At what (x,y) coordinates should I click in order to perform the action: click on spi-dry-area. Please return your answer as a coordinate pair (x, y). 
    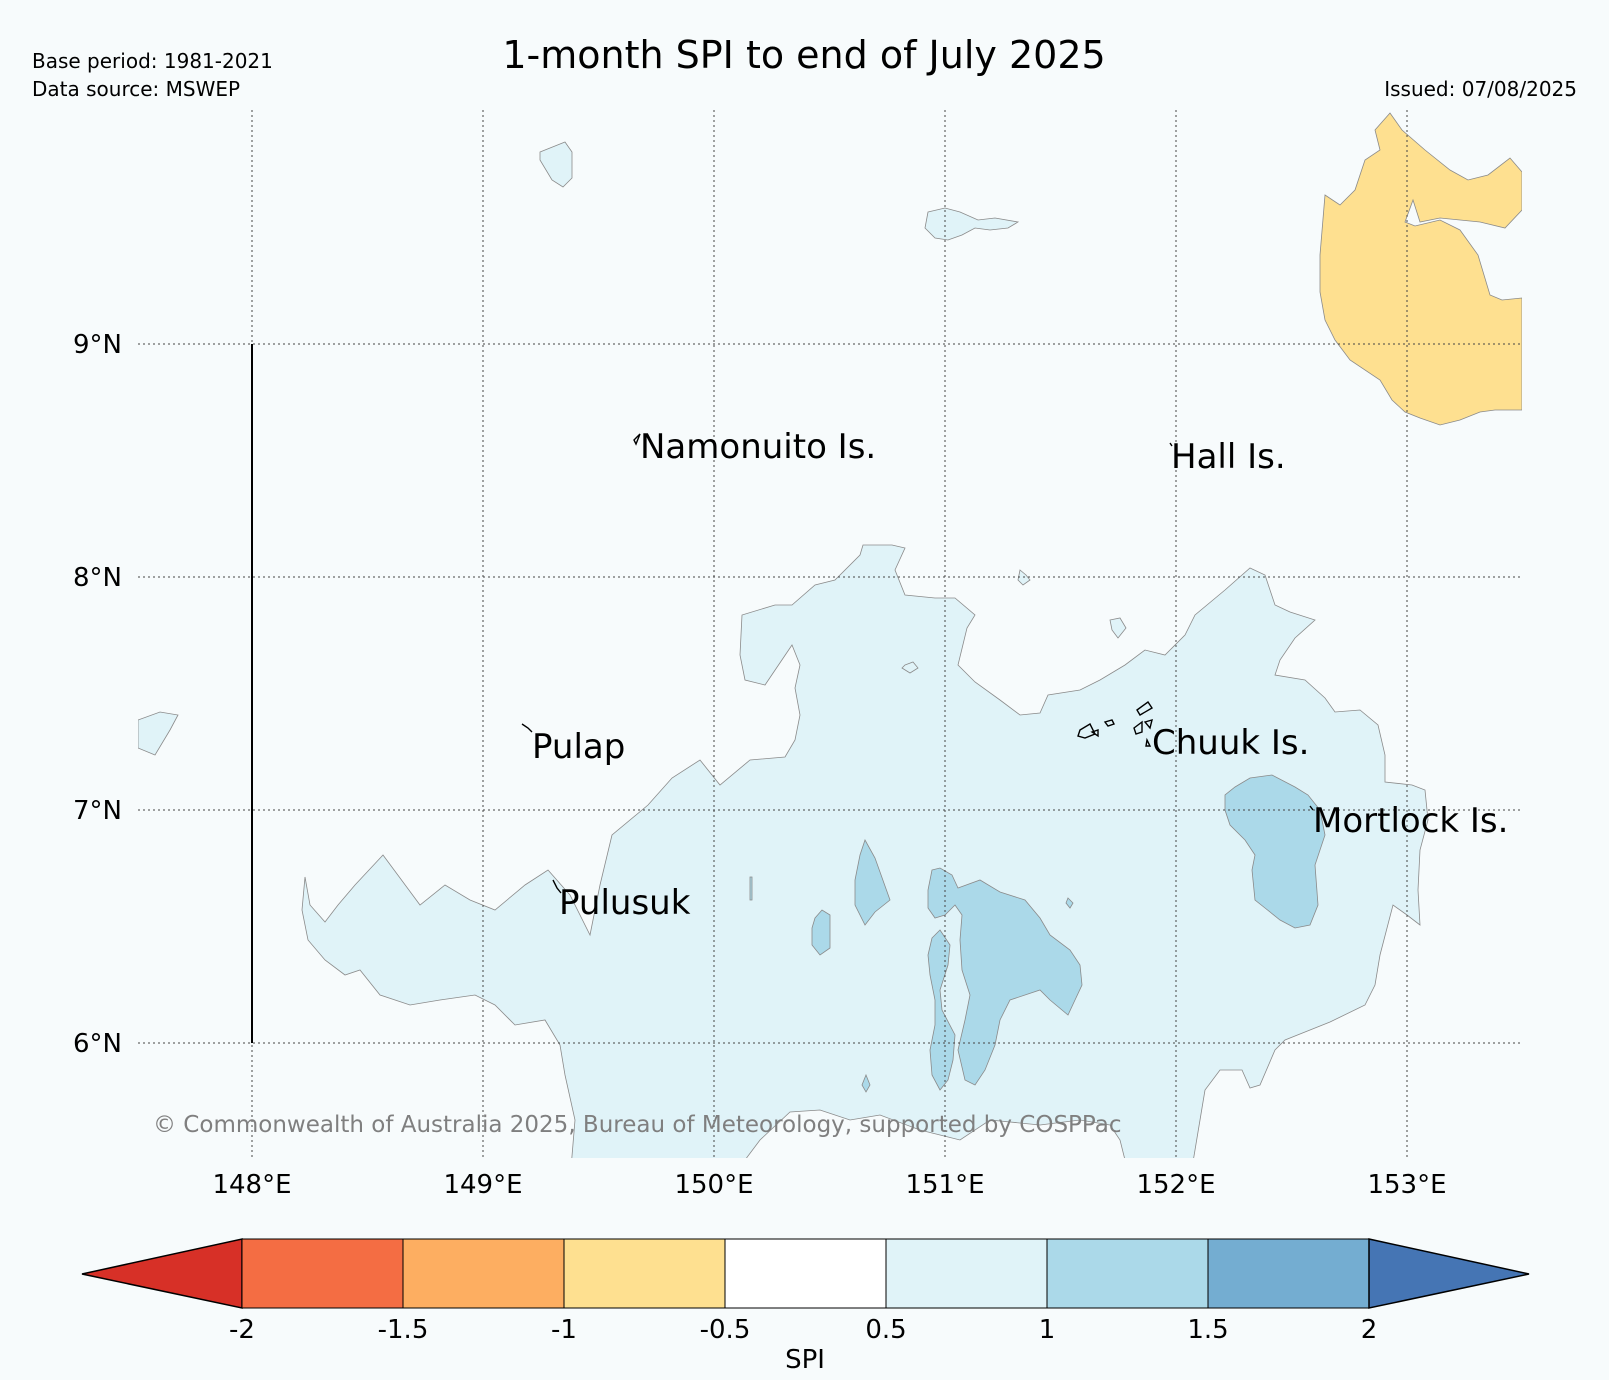
    Looking at the image, I should click on (1420, 269).